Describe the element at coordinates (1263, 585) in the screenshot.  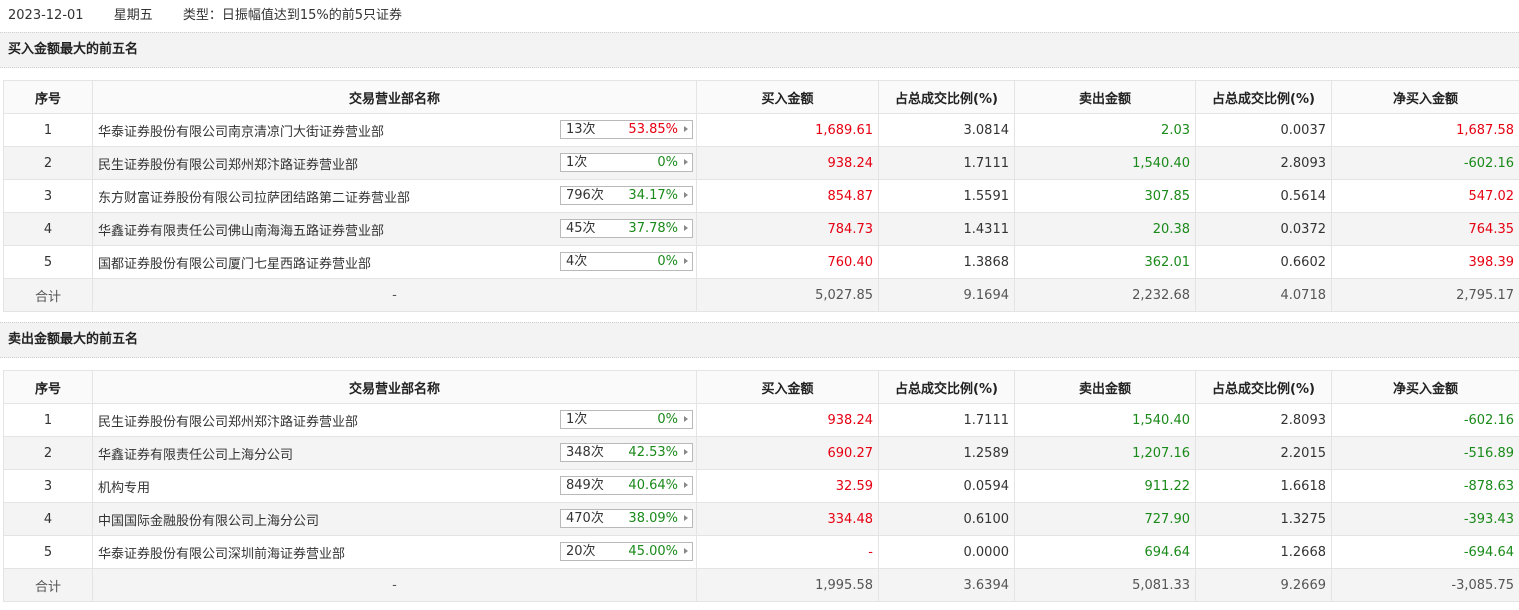
I see `total-sell-ratio: 9.2669` at that location.